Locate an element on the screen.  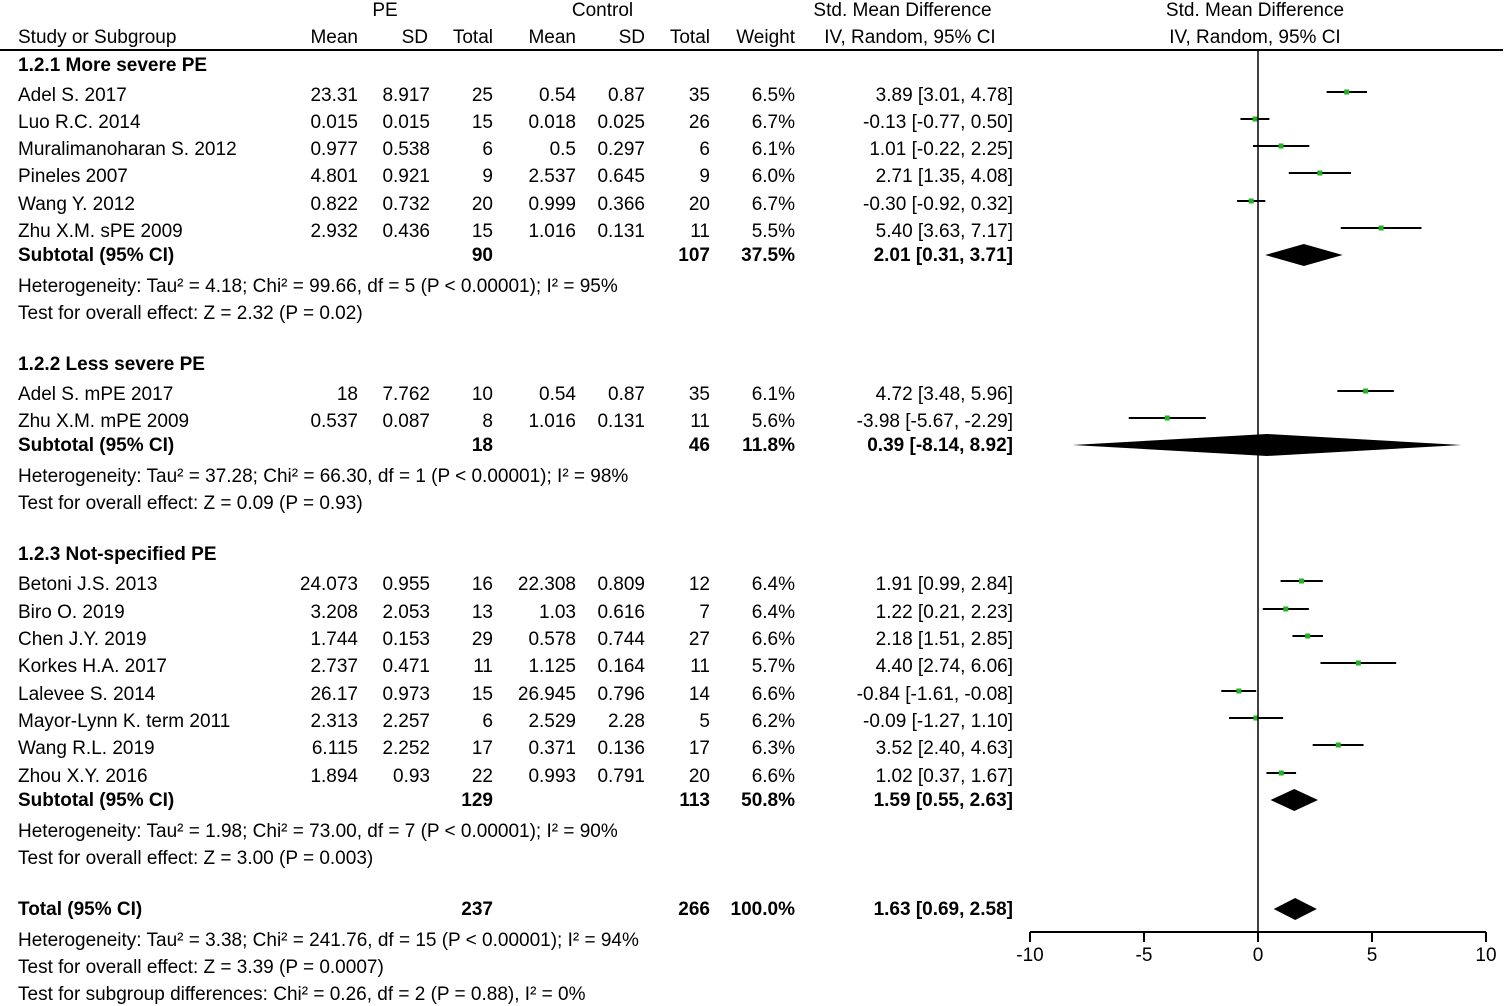
control-sd-value: 0.796 is located at coordinates (621, 694).